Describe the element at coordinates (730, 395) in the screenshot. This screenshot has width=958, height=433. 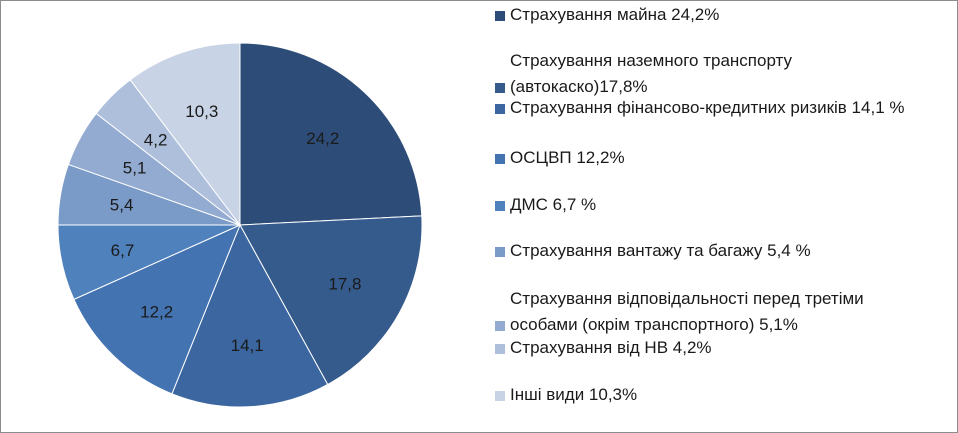
I see `legend-label: Інші види 10,3%` at that location.